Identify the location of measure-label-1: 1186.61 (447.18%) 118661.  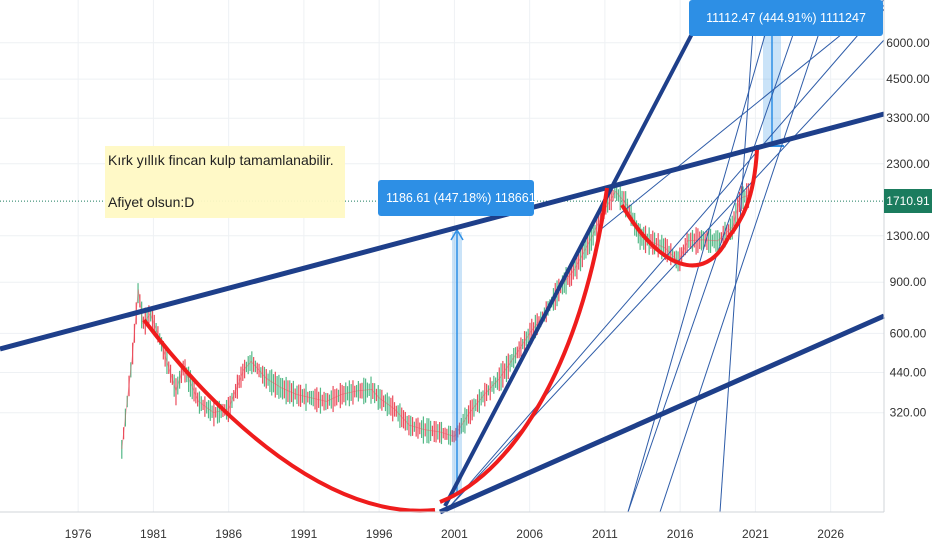
(457, 198).